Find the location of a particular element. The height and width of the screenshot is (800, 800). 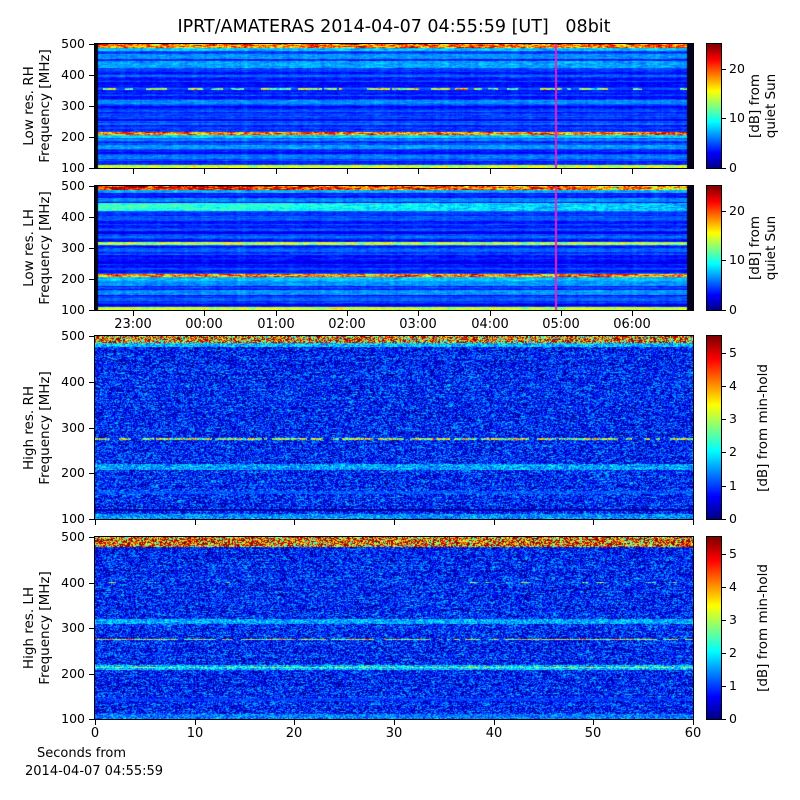

x-axis-caption-line2: 2014-04-07 04:55:59 is located at coordinates (94, 771).